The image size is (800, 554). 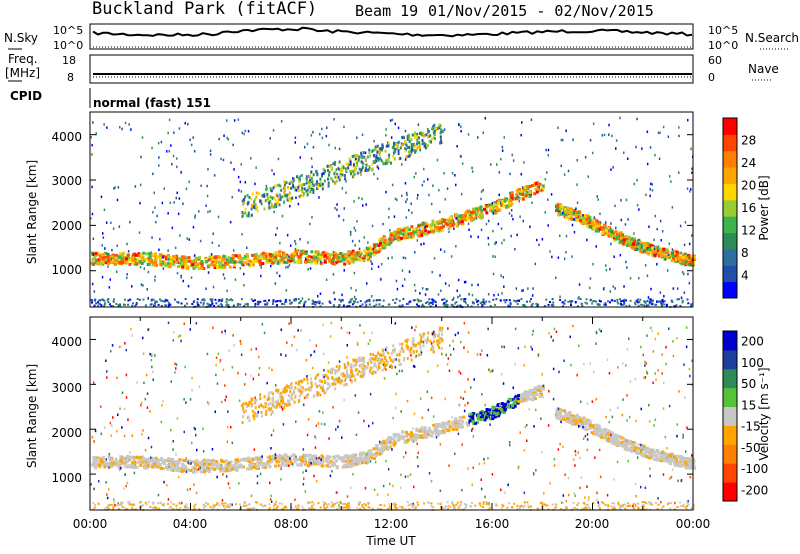 I want to click on colorbar-tick-label: 24, so click(x=748, y=163).